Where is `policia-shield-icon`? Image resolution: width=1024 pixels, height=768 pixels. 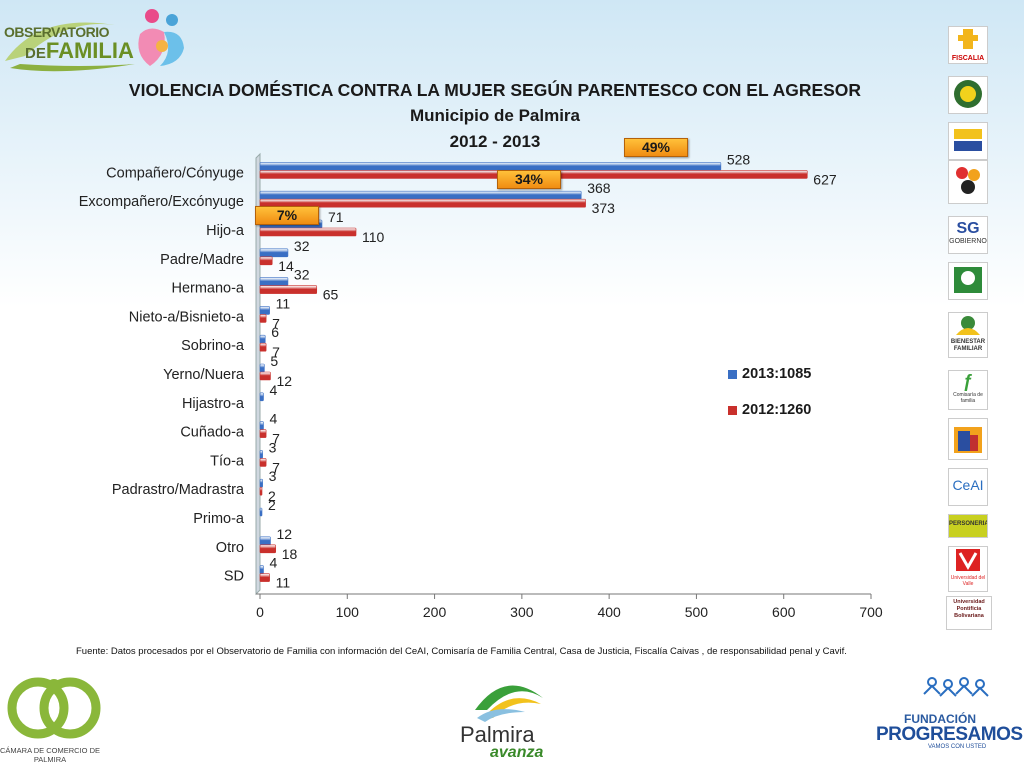 policia-shield-icon is located at coordinates (968, 94).